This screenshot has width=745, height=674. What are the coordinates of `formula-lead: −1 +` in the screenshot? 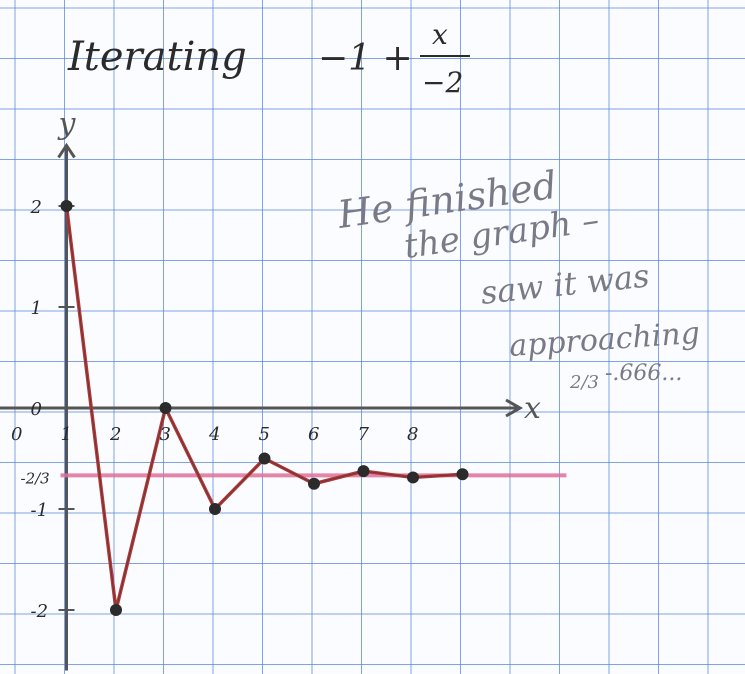 It's located at (365, 58).